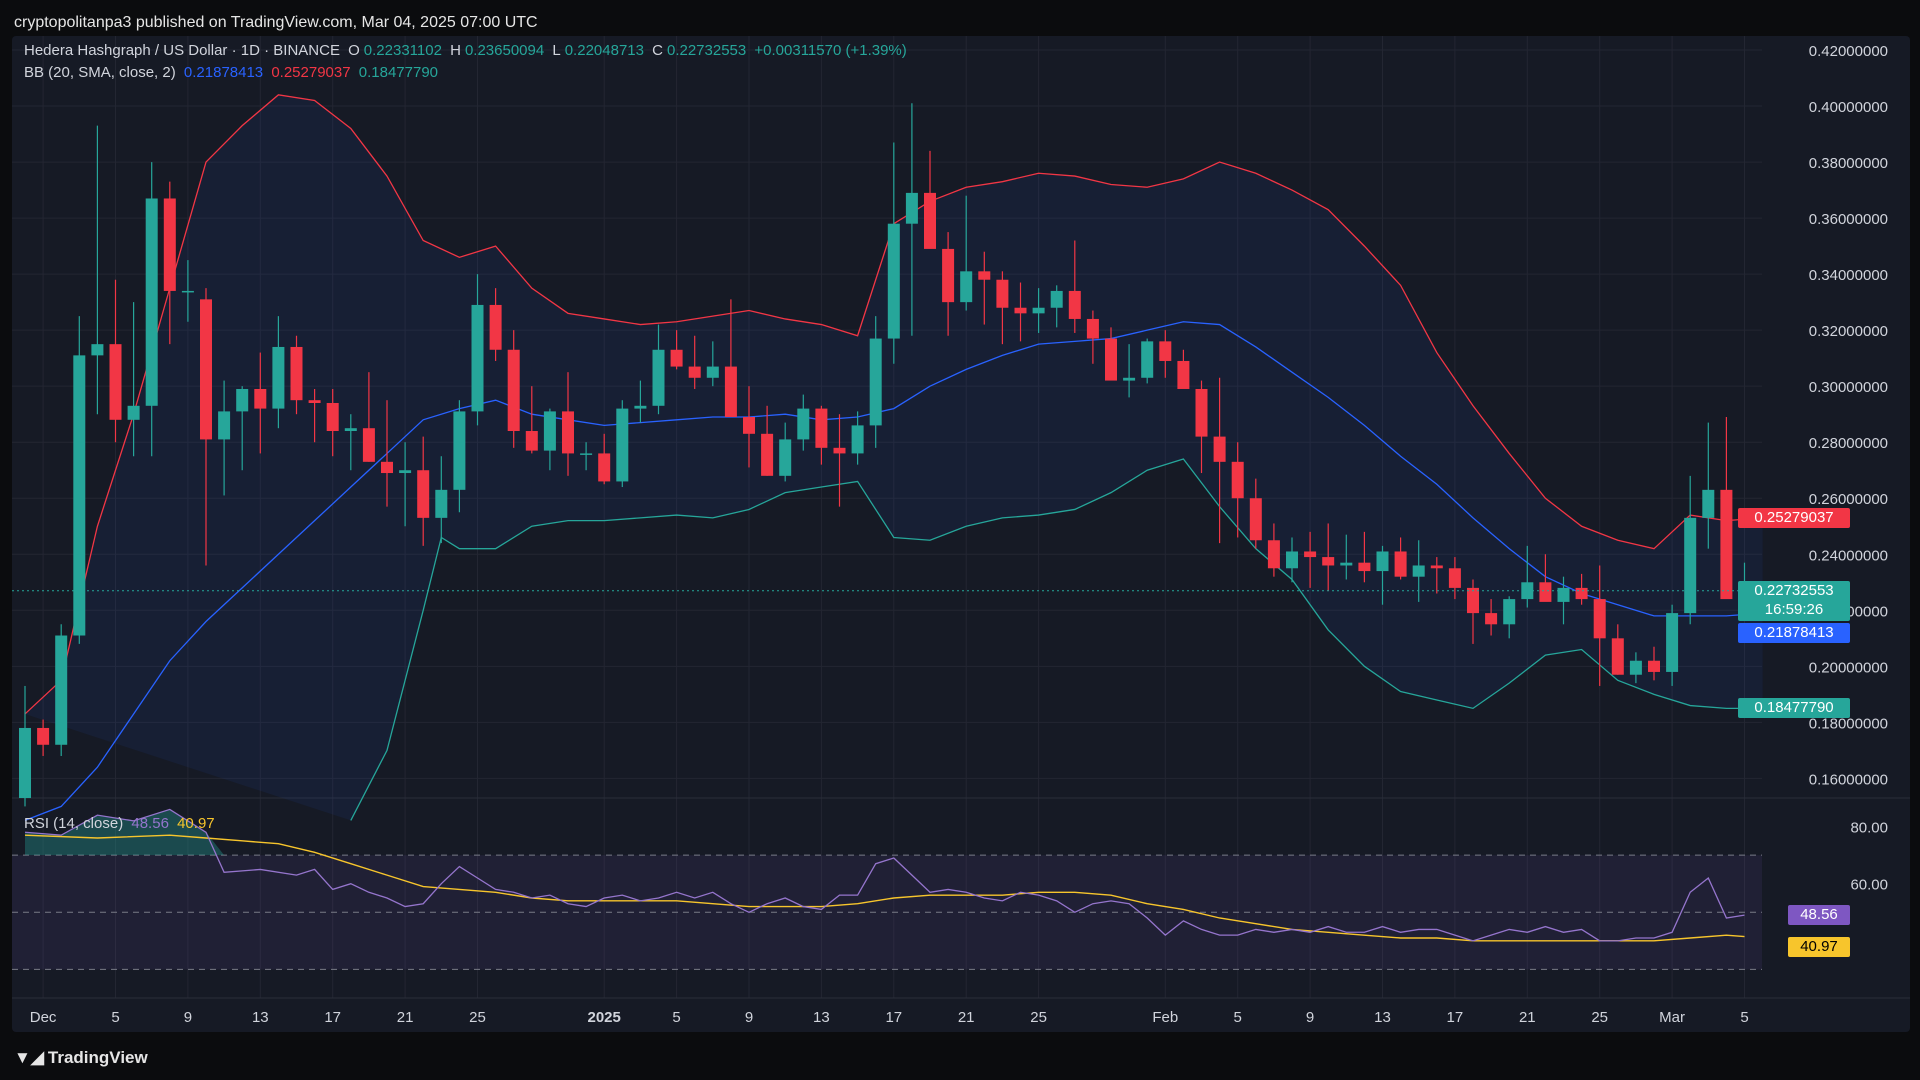  Describe the element at coordinates (74, 823) in the screenshot. I see `rsi-legend-label: RSI (14, close)` at that location.